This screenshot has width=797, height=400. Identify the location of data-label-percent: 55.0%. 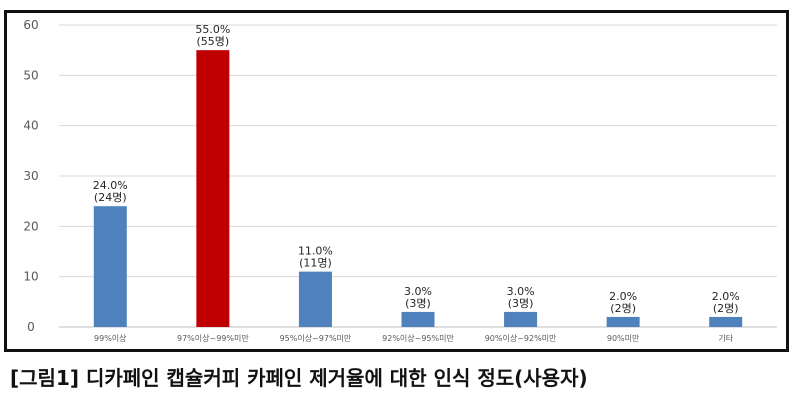
(212, 29).